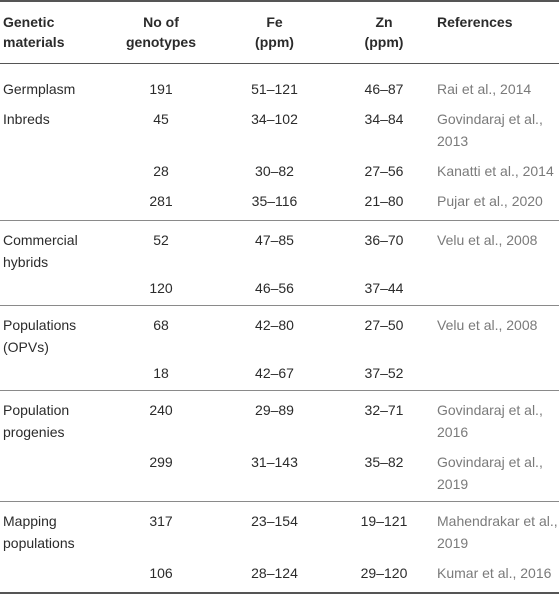  Describe the element at coordinates (274, 374) in the screenshot. I see `cell-fe: 42–67` at that location.